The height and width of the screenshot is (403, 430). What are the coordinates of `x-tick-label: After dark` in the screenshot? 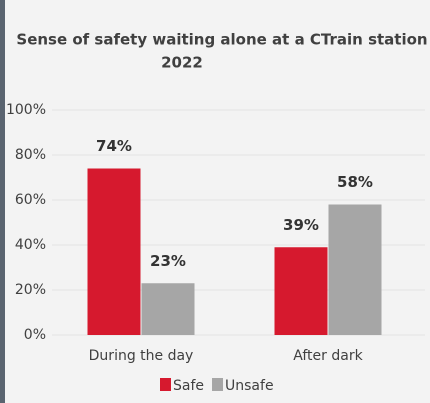 It's located at (328, 356).